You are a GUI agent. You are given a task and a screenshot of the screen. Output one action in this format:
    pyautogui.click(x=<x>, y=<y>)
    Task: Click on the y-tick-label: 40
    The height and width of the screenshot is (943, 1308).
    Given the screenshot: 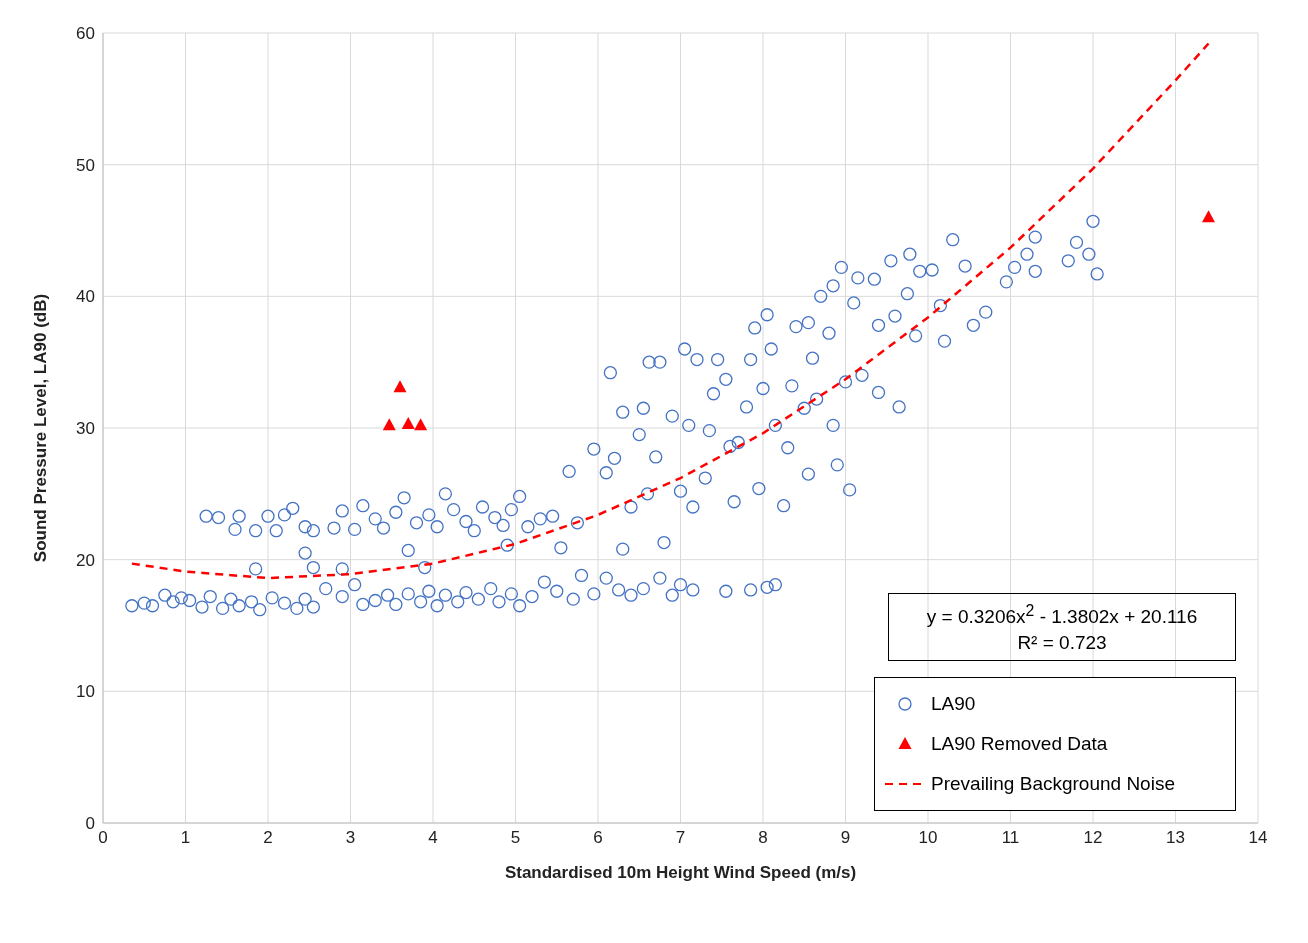 What is the action you would take?
    pyautogui.click(x=85, y=297)
    